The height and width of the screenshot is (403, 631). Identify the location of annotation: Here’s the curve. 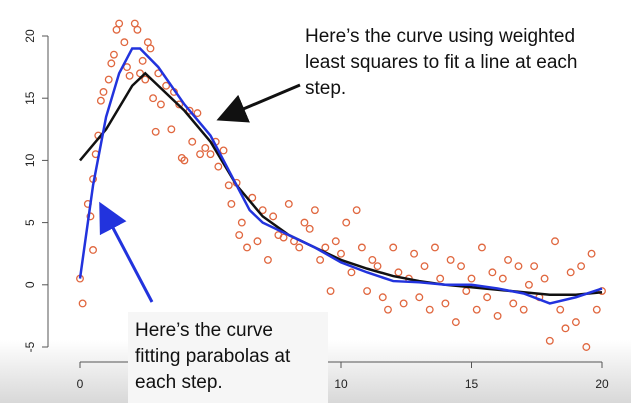
(204, 330).